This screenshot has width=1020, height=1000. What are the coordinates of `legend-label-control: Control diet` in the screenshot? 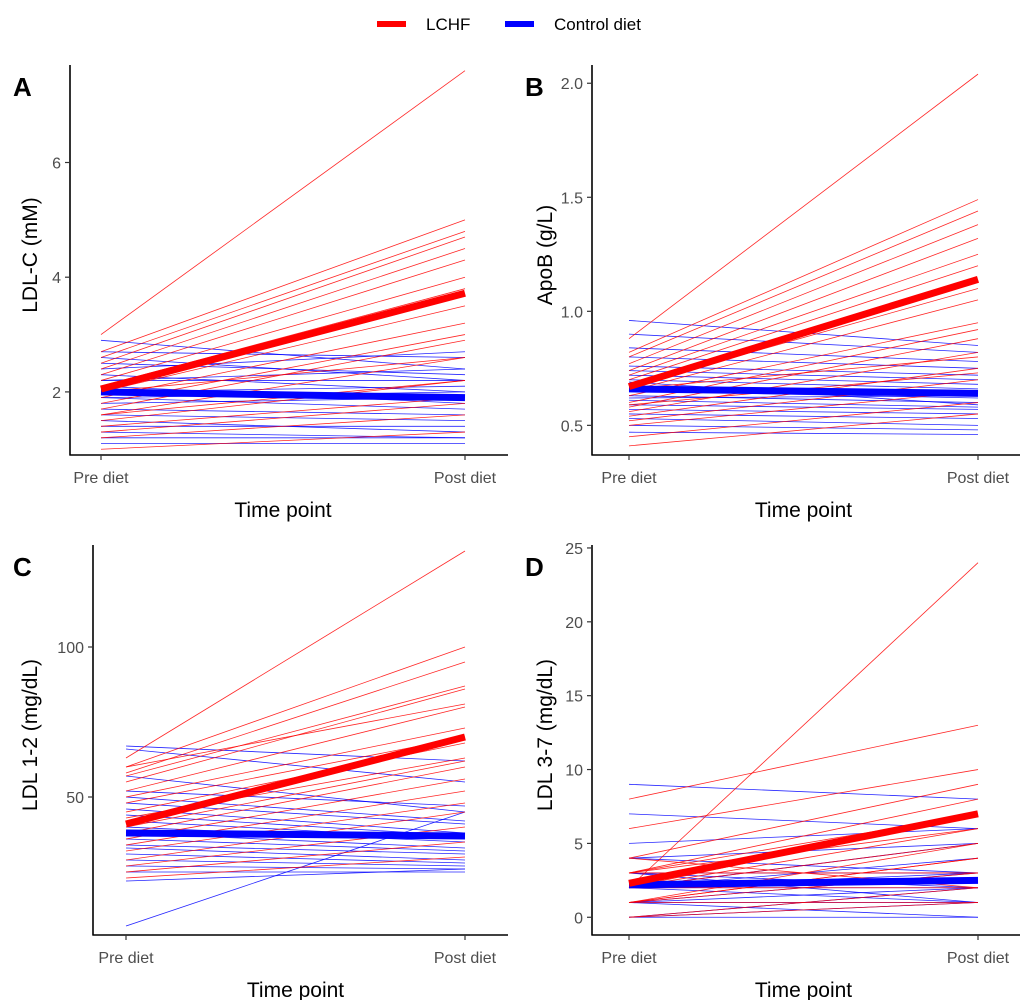 It's located at (597, 24).